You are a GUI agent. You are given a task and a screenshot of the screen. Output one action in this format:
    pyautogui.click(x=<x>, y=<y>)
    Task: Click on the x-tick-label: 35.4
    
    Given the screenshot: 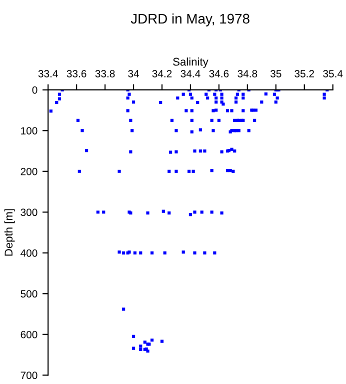 What is the action you would take?
    pyautogui.click(x=333, y=74)
    